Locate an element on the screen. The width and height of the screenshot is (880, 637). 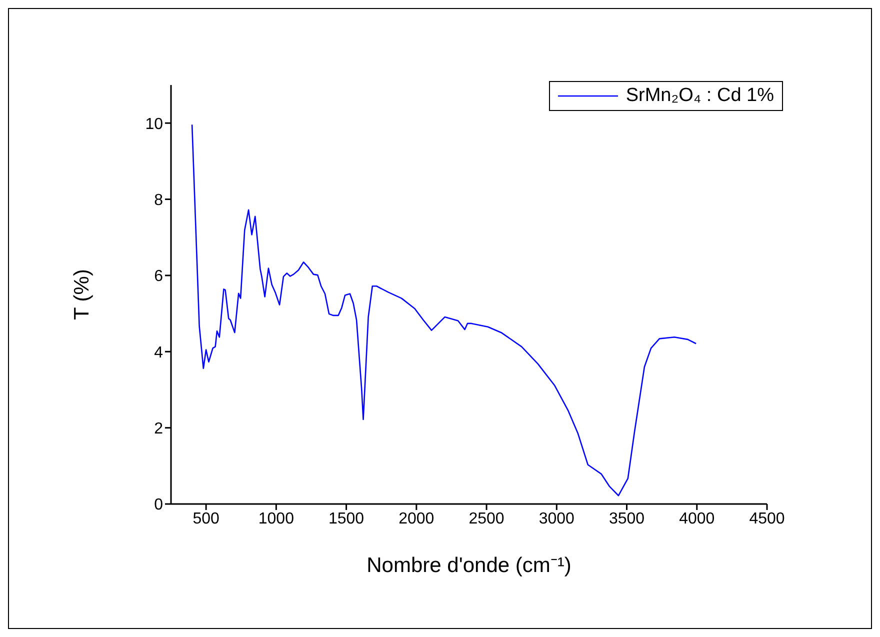
x-tick-label: 1500 is located at coordinates (346, 519).